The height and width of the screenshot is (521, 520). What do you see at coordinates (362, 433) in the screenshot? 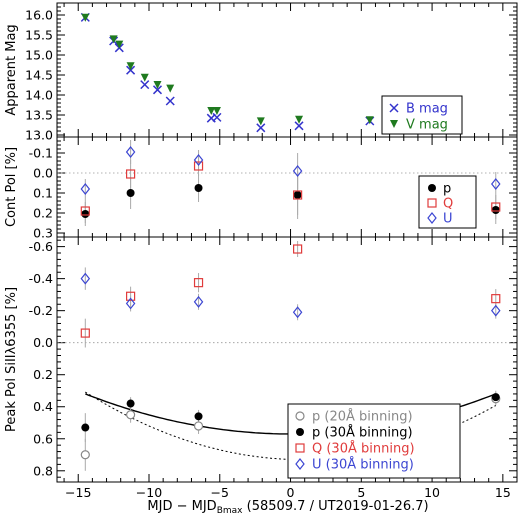
I see `peak-legend-label: p (30Å binning)` at bounding box center [362, 433].